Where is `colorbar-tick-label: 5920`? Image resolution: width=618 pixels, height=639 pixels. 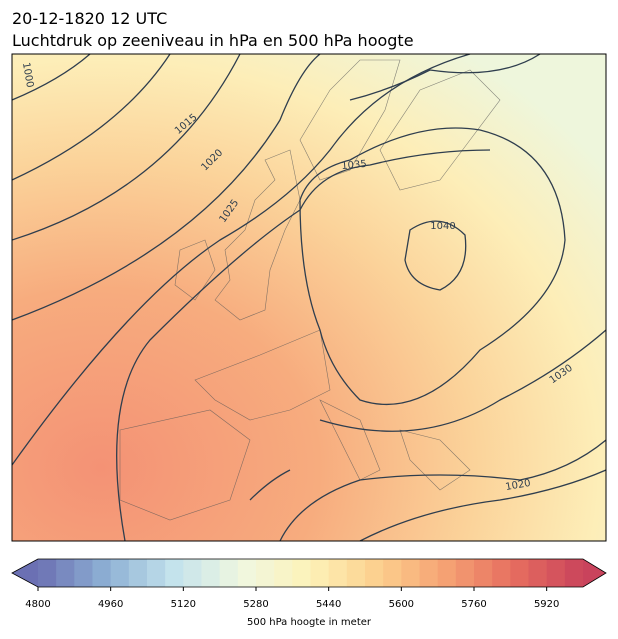
colorbar-tick-label: 5920 is located at coordinates (546, 604).